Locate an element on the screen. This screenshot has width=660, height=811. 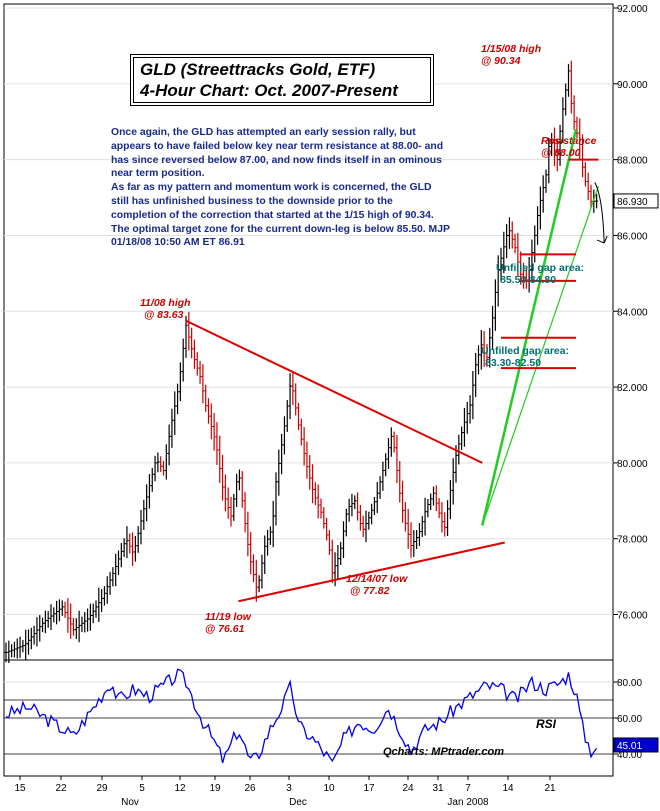
descending-trendline is located at coordinates (334, 391).